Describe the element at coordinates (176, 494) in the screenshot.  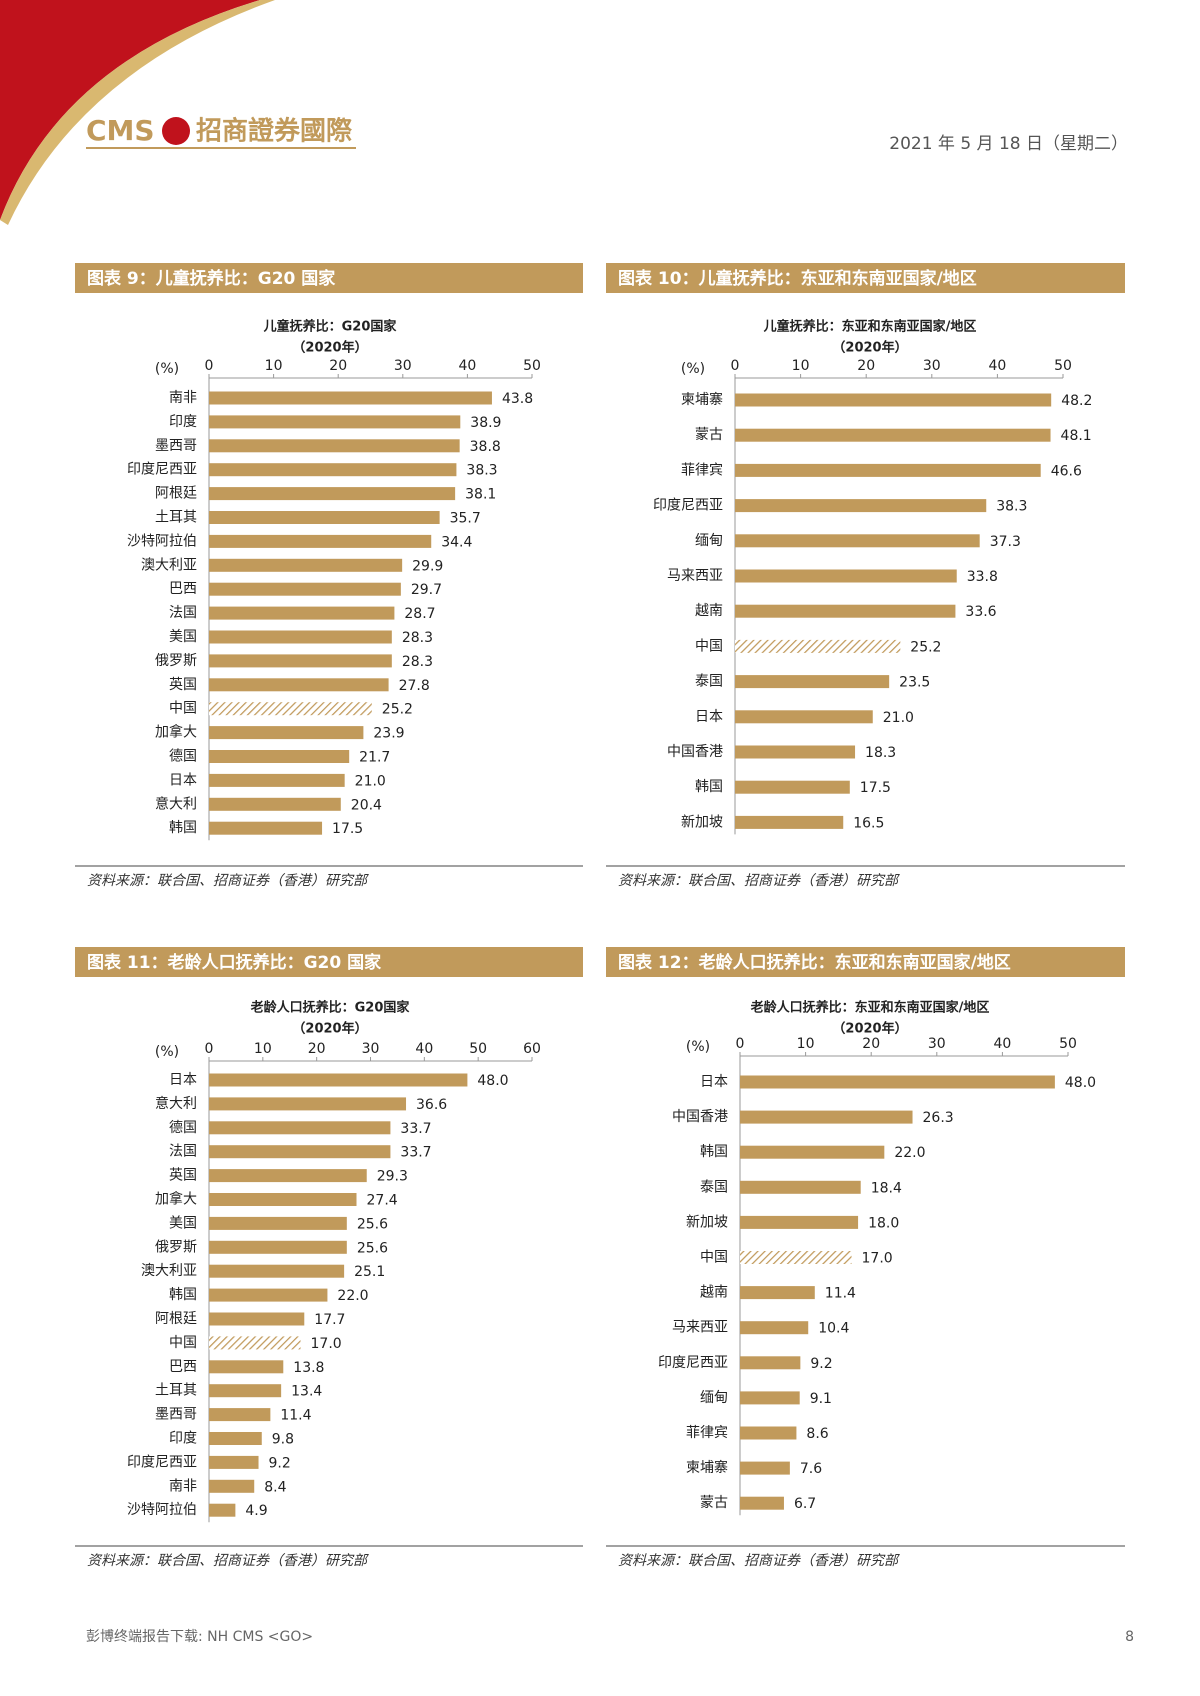
I see `category-label: 阿根廷` at that location.